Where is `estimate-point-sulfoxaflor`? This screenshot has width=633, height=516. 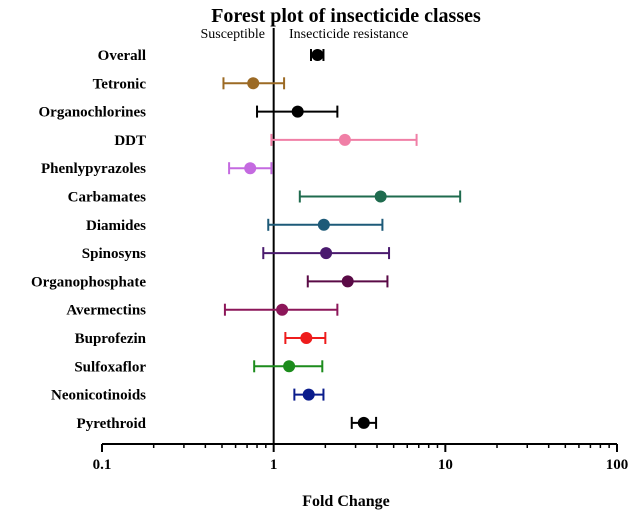
estimate-point-sulfoxaflor is located at coordinates (289, 366).